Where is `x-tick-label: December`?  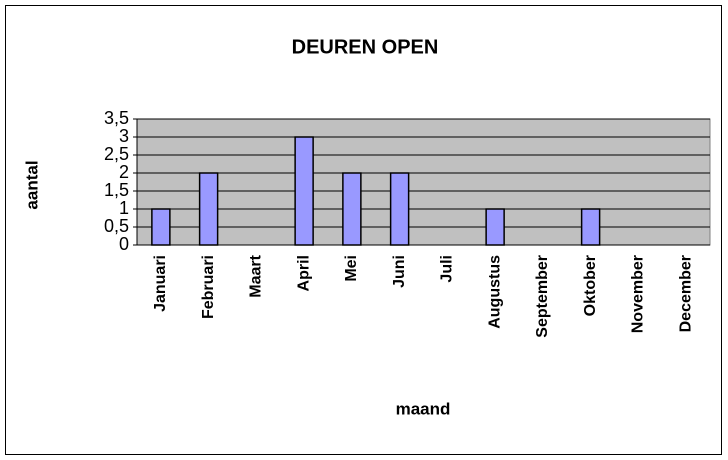 x-tick-label: December is located at coordinates (685, 293).